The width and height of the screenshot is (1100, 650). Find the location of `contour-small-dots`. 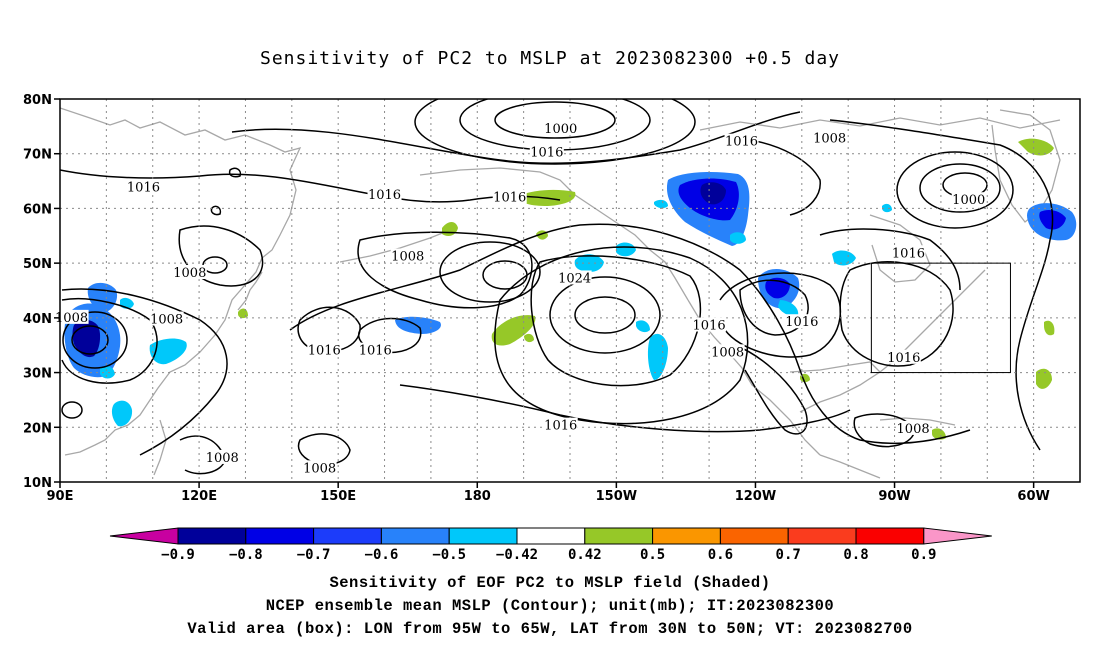

contour-small-dots is located at coordinates (216, 210).